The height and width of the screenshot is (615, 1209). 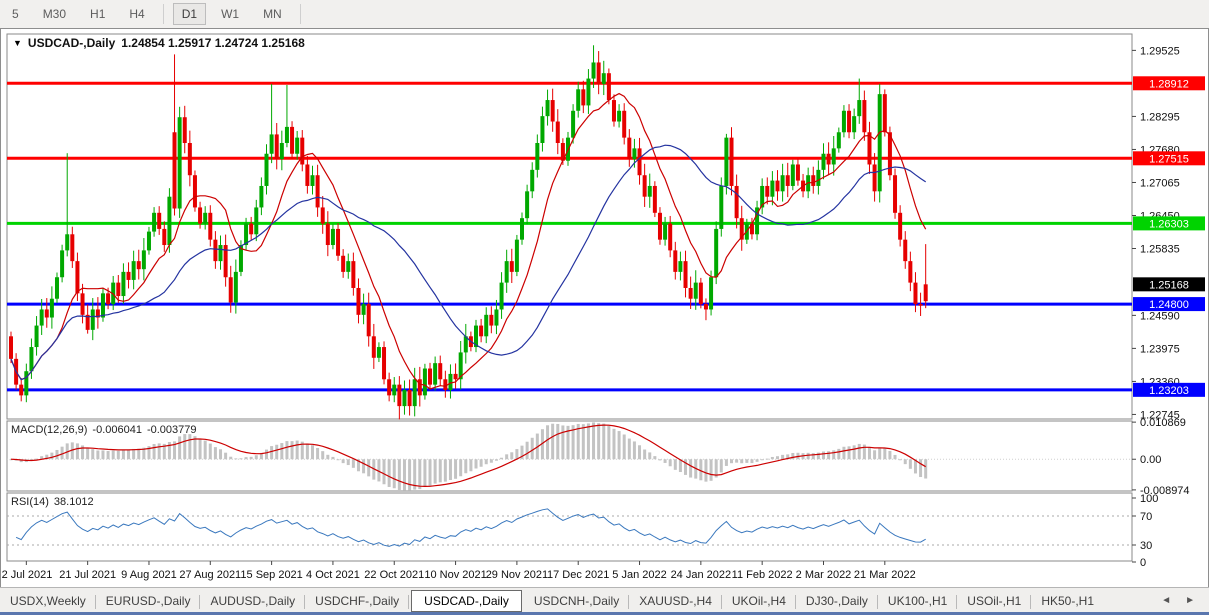 I want to click on symbol-tab-UKOil-H4: UKOil-,H4, so click(x=759, y=601).